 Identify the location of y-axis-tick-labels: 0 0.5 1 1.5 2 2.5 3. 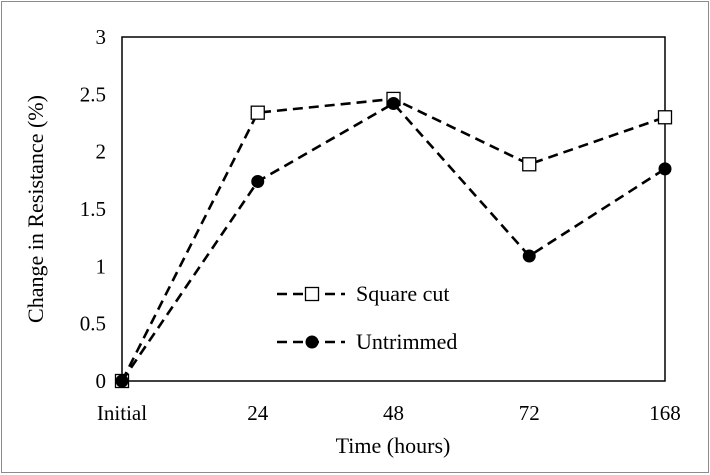
(93, 209).